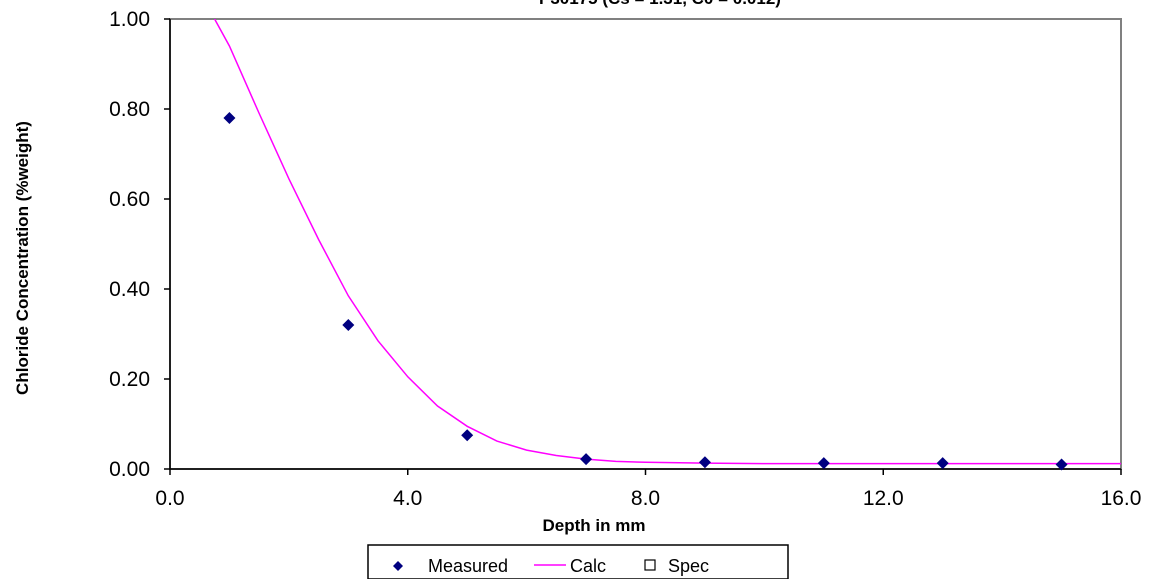  Describe the element at coordinates (129, 469) in the screenshot. I see `y-tick-label: 0.00` at that location.